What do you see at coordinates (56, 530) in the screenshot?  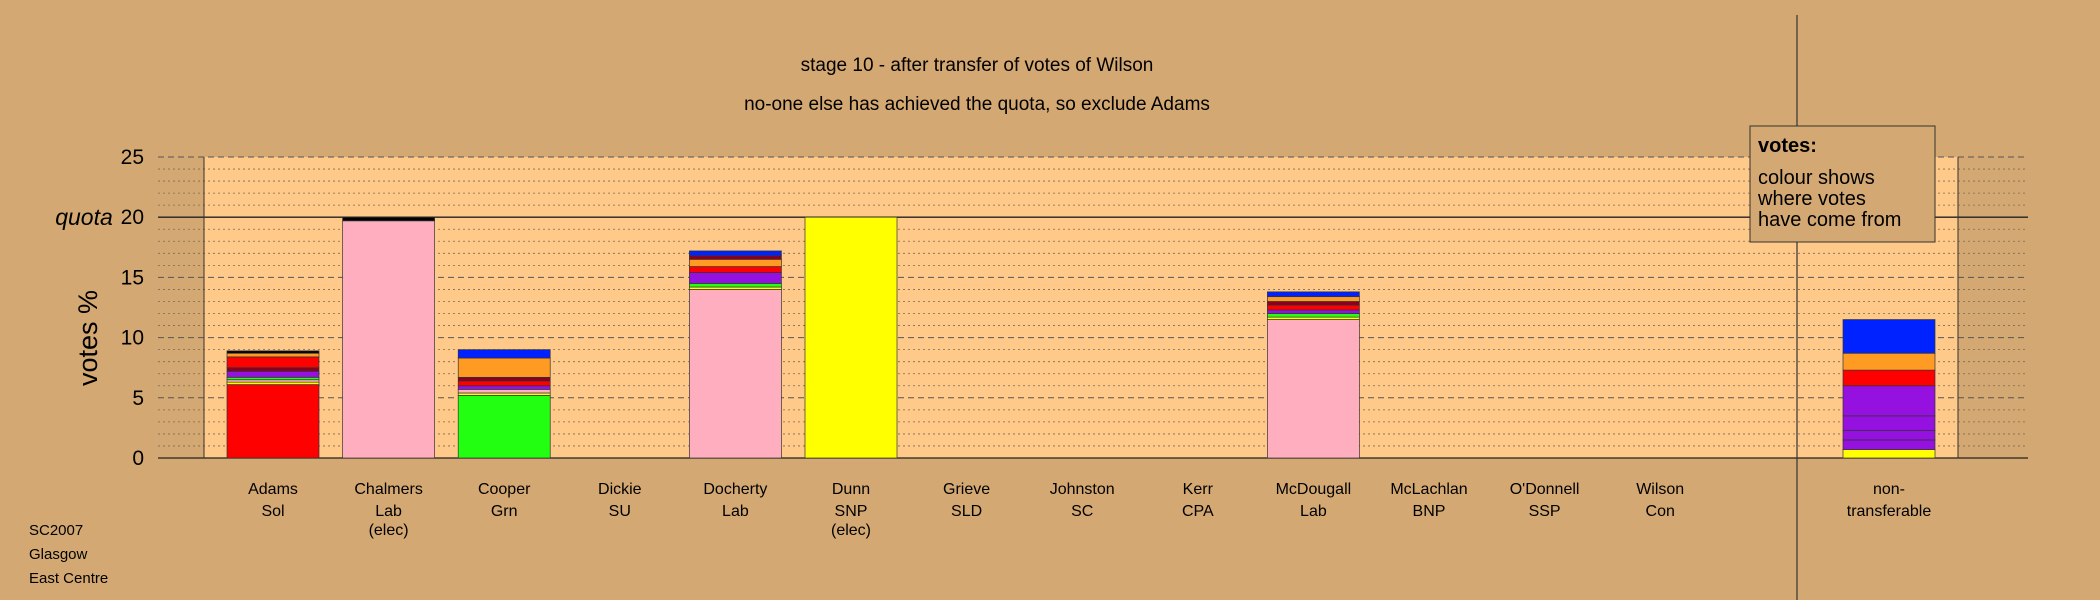 I see `footer-line-1: SC2007` at bounding box center [56, 530].